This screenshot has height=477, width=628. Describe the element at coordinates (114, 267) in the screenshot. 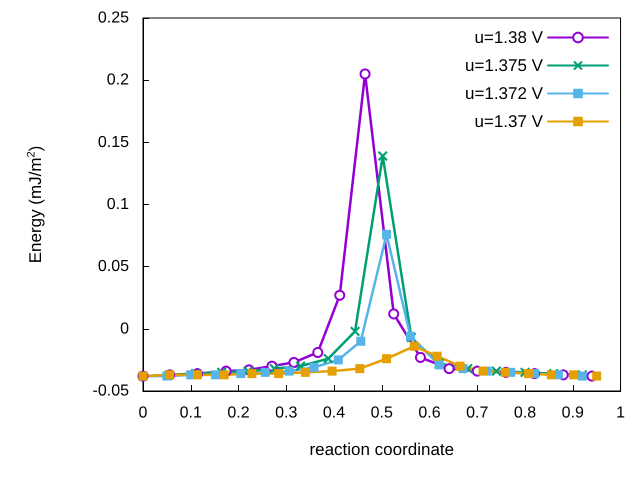

I see `y-tick-label: 0.05` at that location.